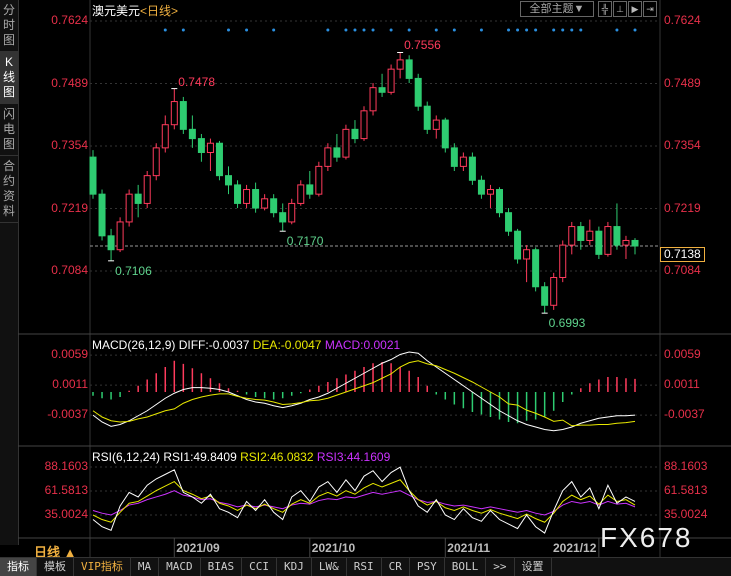 The width and height of the screenshot is (731, 576). I want to click on rsi3-line, so click(364, 503).